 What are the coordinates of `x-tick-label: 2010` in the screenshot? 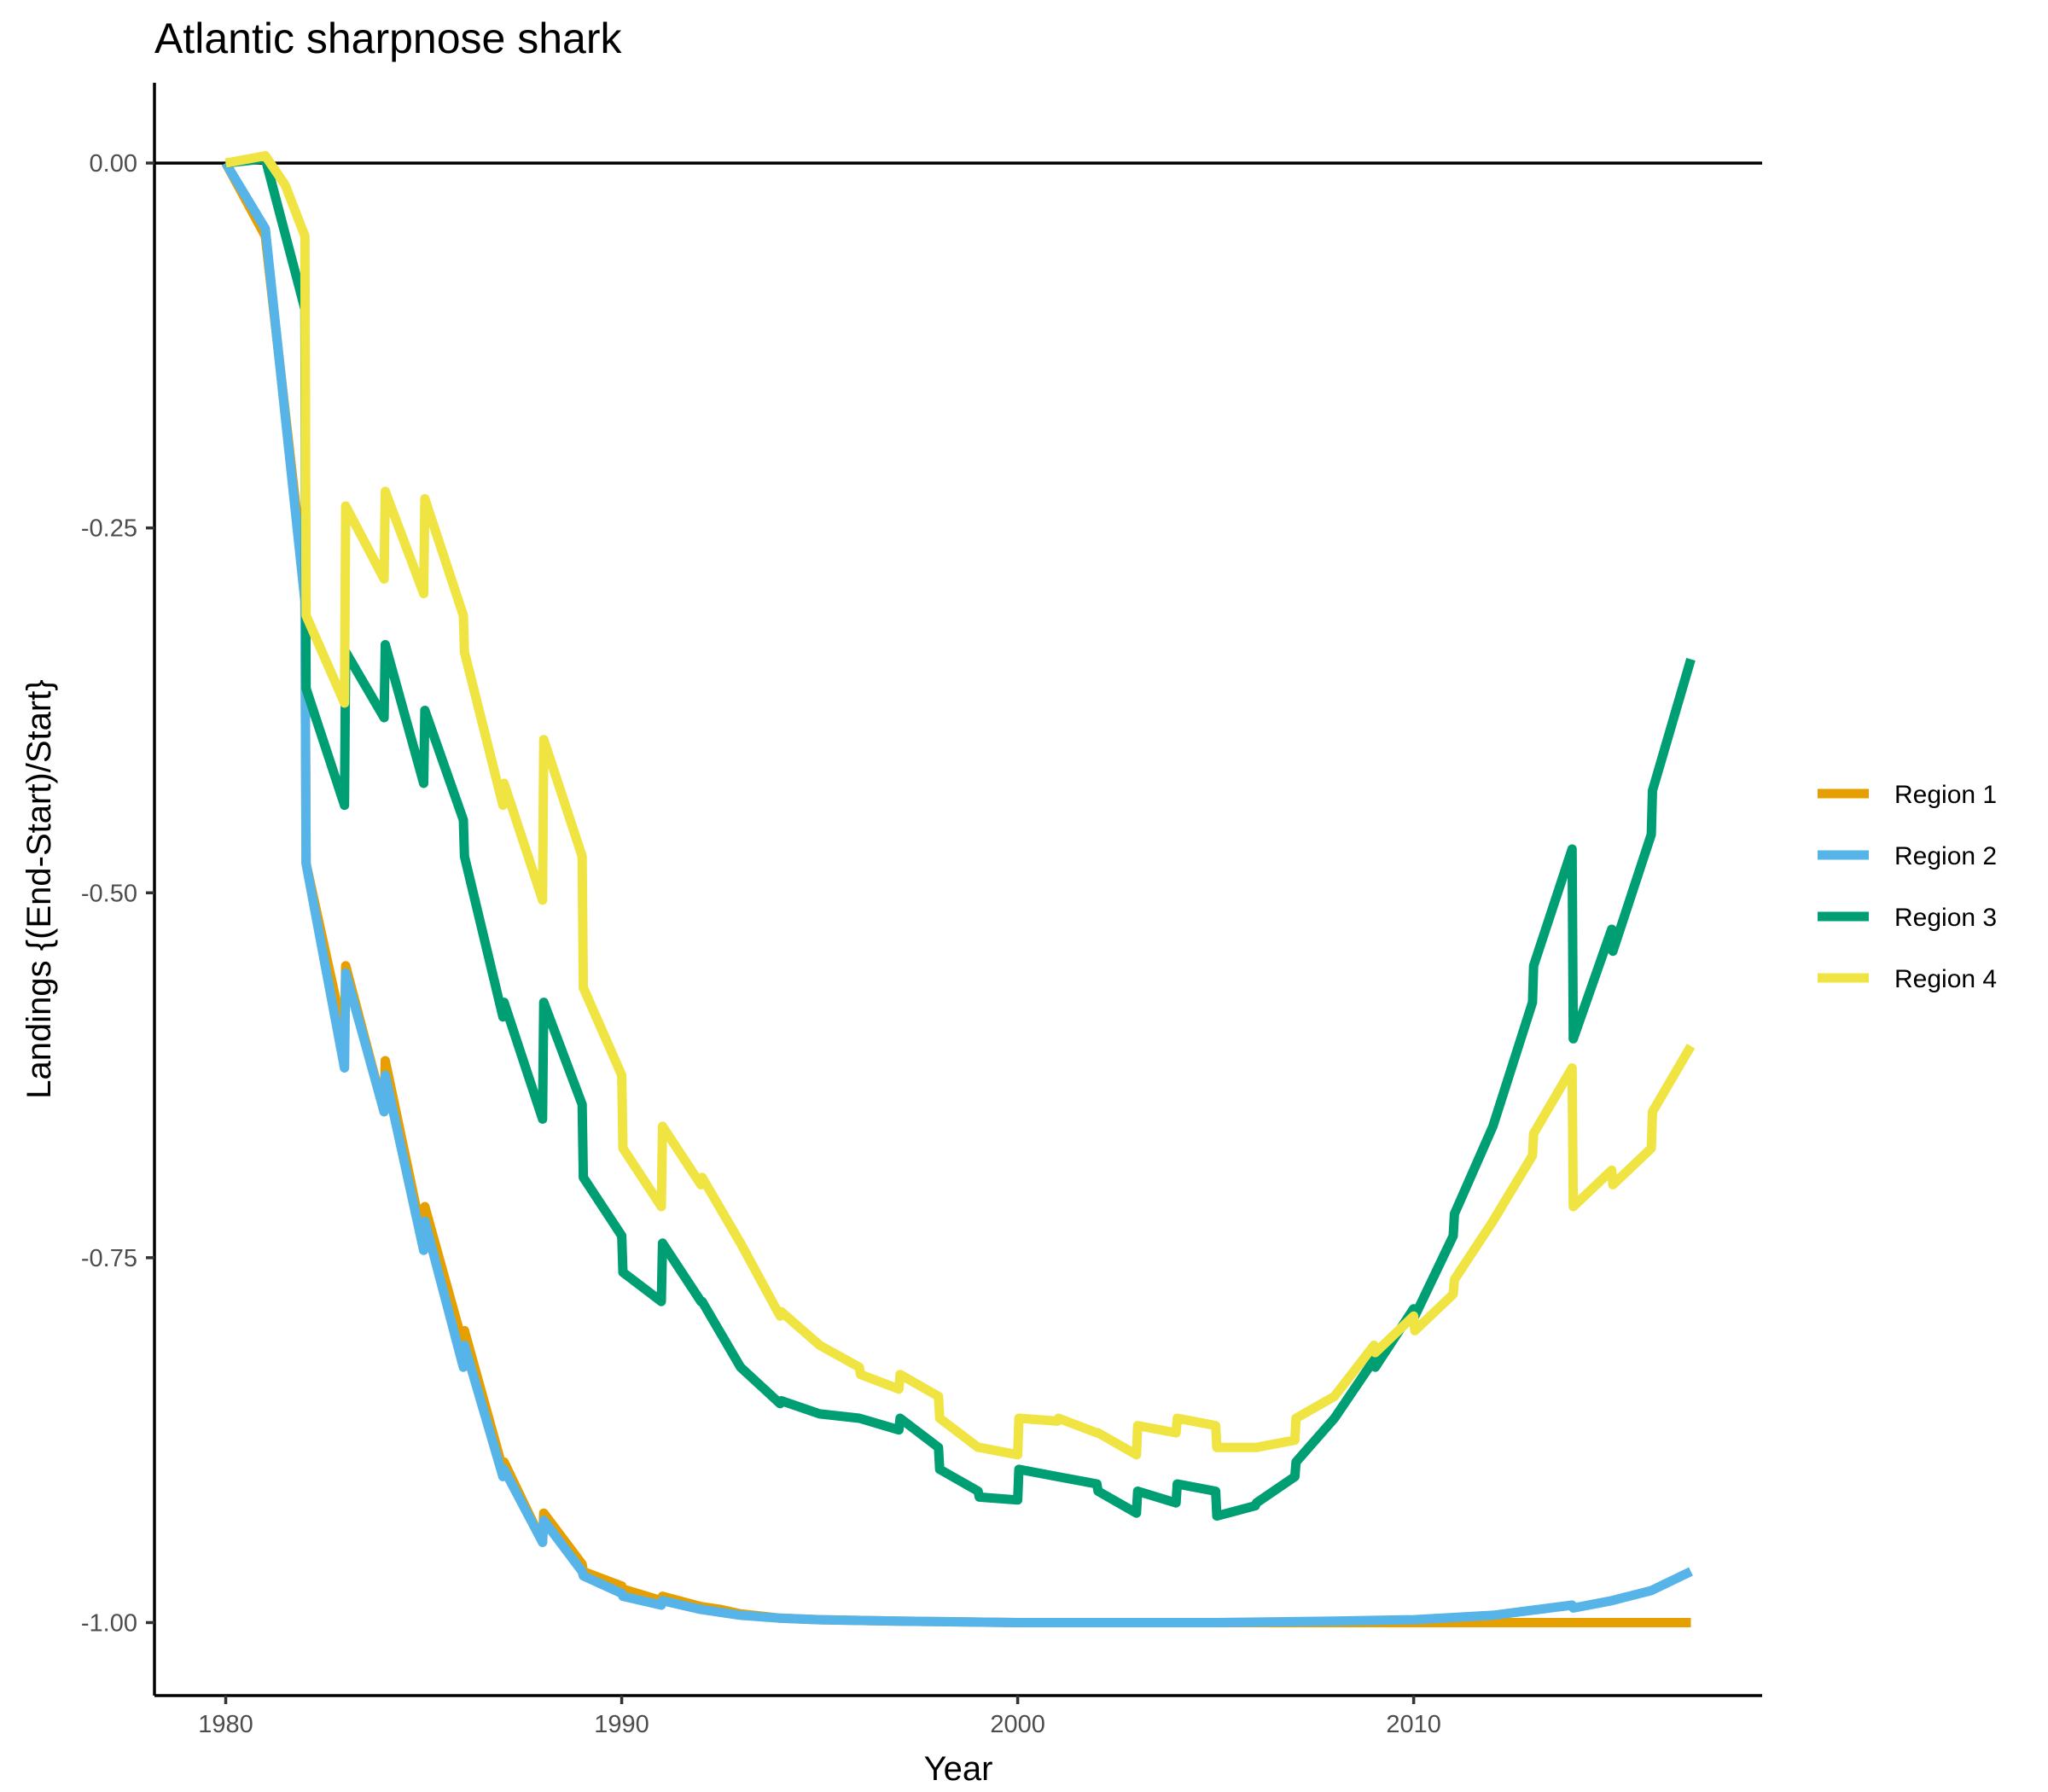 It's located at (1413, 1724).